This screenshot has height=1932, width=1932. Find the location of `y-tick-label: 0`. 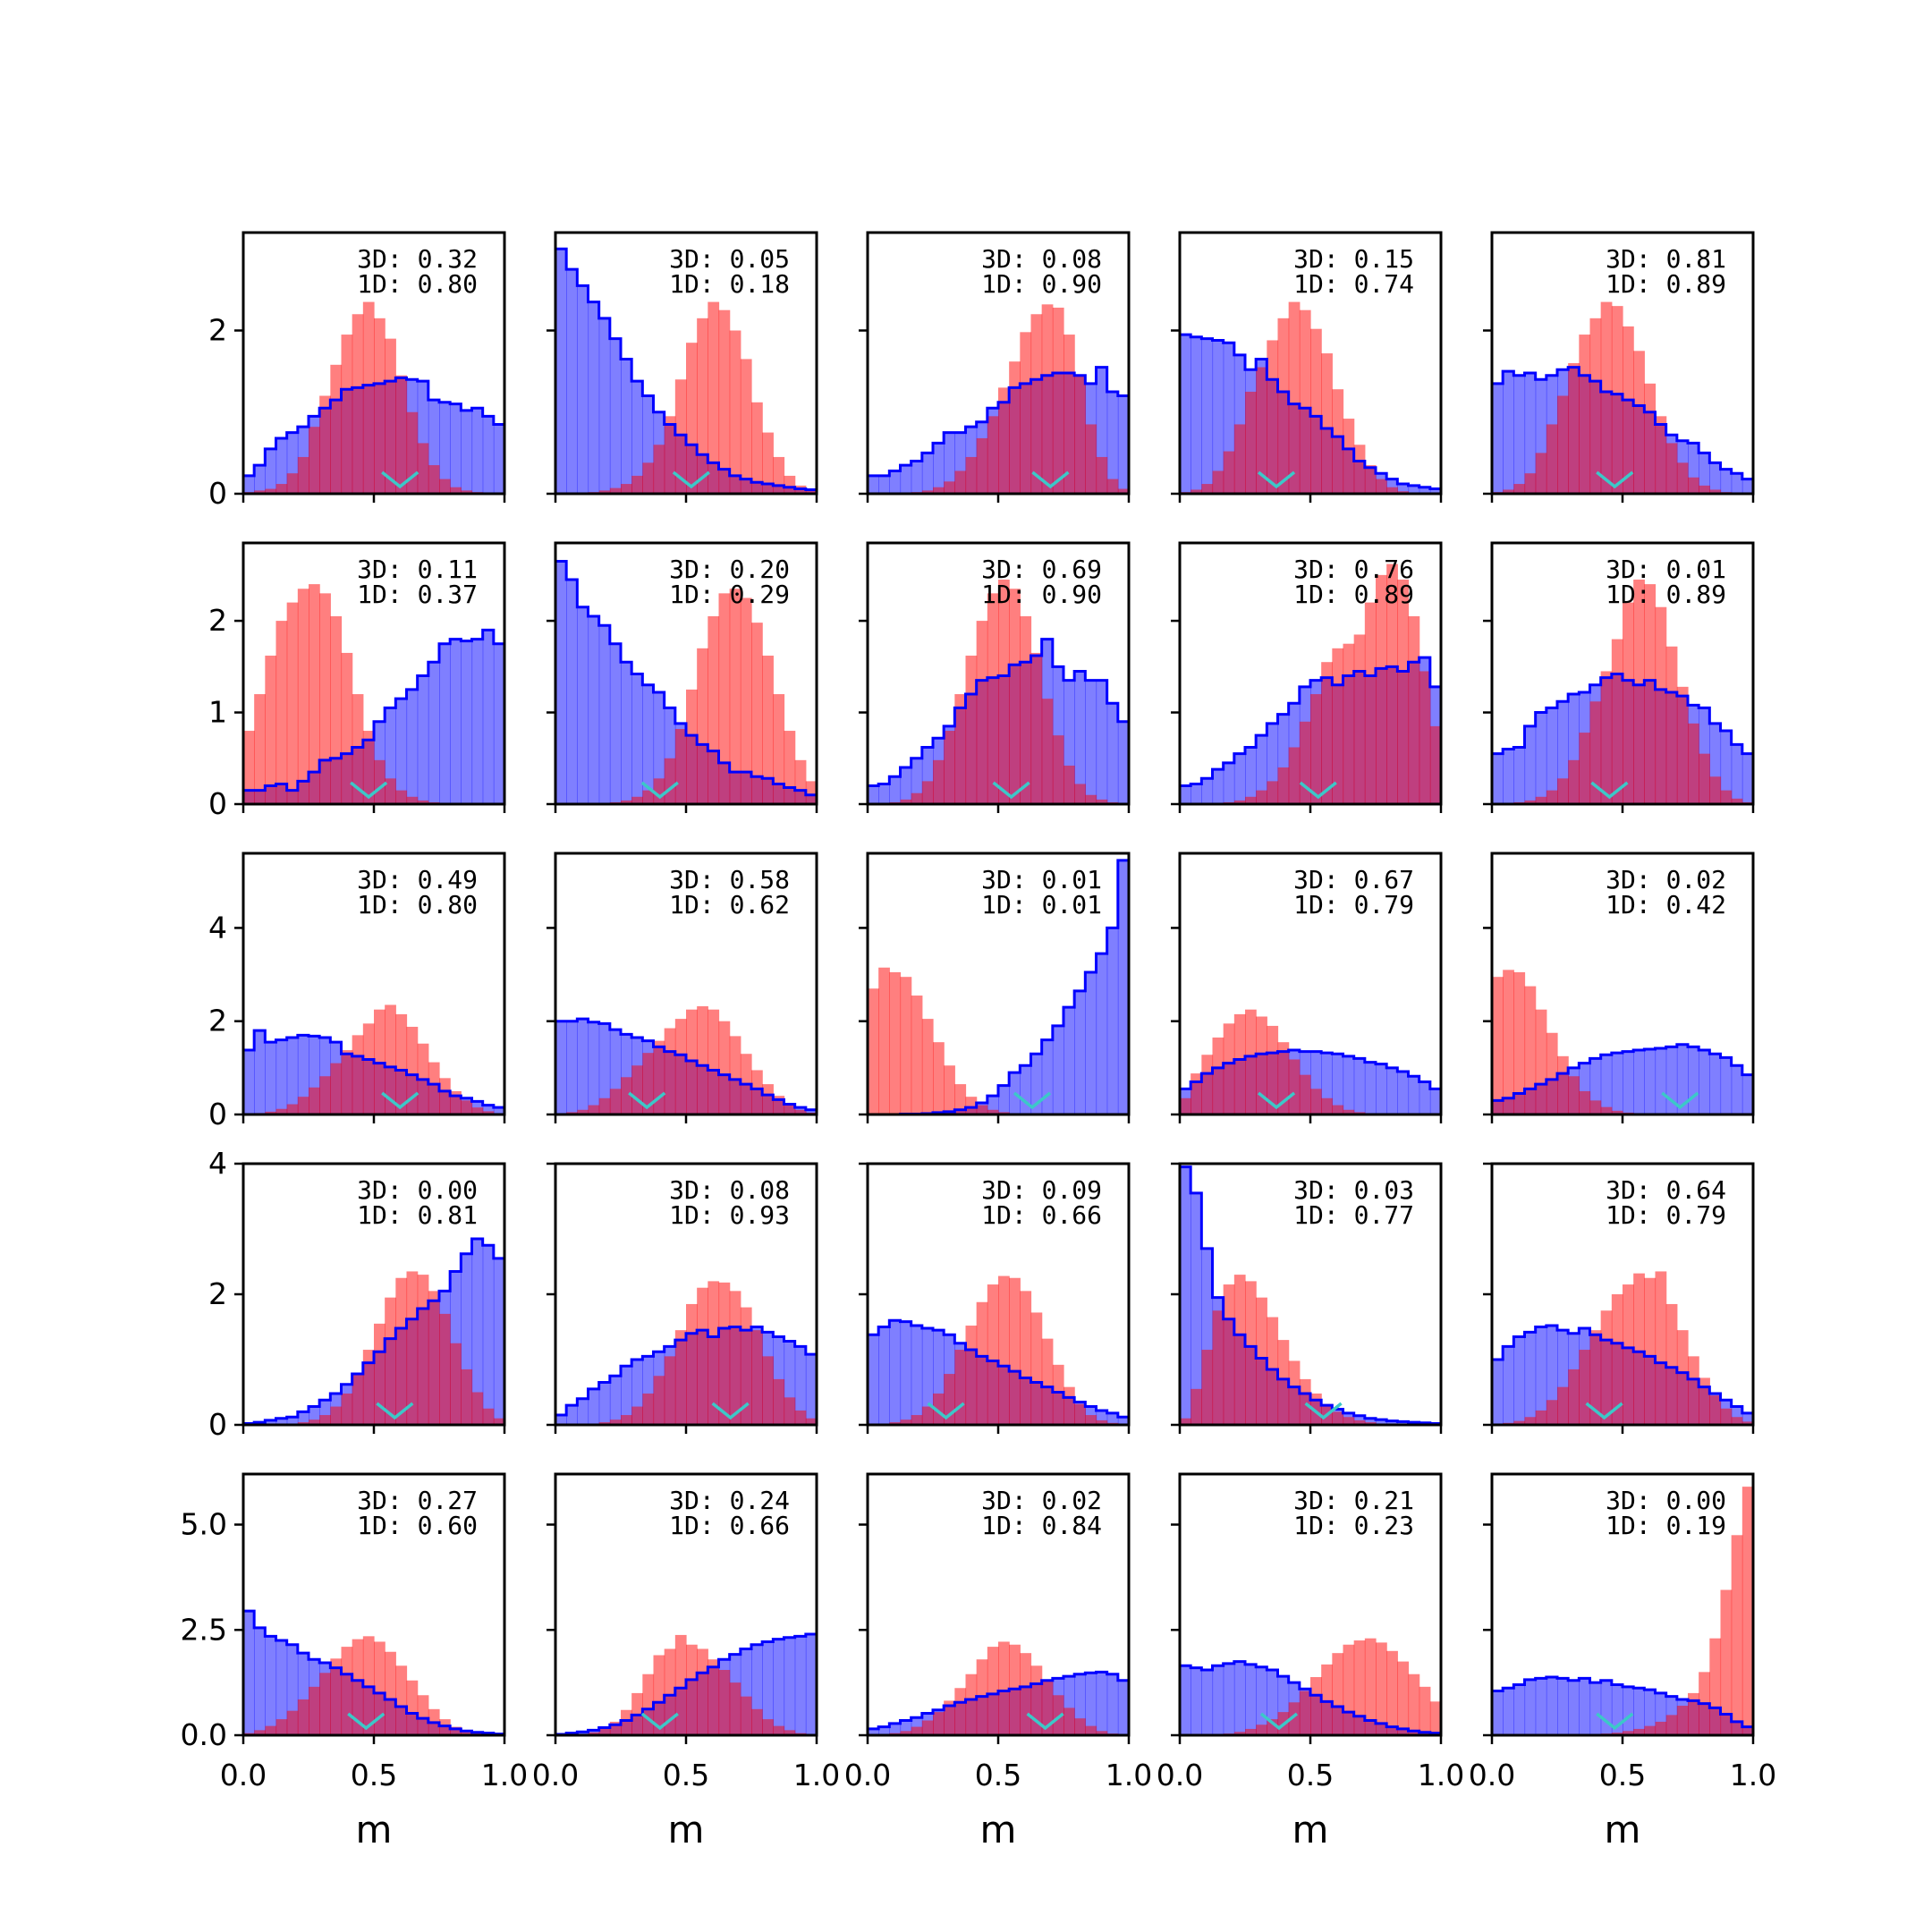

y-tick-label: 0 is located at coordinates (217, 803).